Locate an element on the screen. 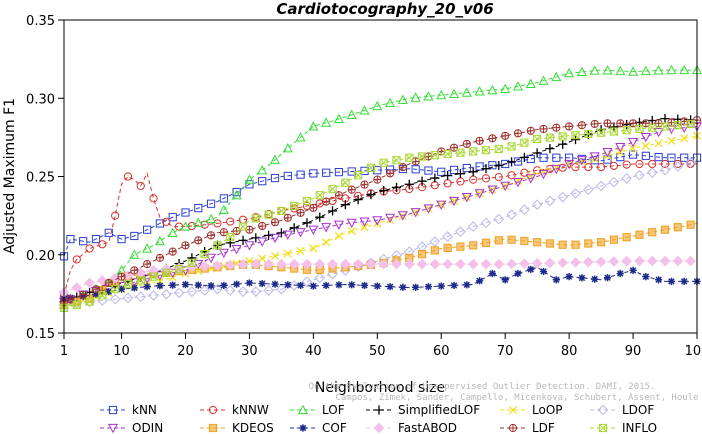  y-tick-label: 0.15 is located at coordinates (40, 334).